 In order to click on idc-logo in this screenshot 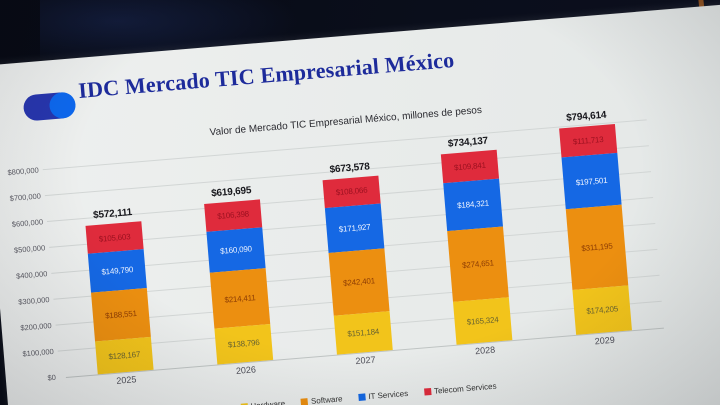, I will do `click(49, 106)`.